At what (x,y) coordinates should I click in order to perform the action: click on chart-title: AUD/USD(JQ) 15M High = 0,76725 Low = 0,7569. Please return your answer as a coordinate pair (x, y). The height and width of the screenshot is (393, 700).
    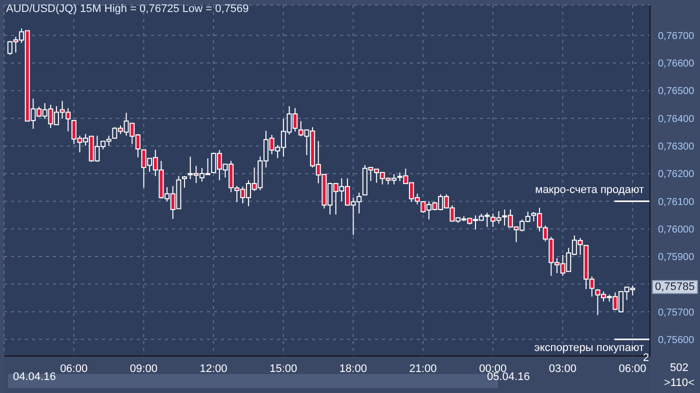
    Looking at the image, I should click on (127, 9).